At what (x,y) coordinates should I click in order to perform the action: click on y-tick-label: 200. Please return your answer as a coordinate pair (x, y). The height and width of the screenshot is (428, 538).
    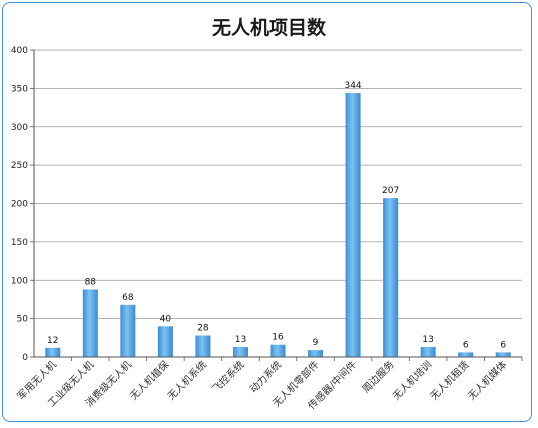
    Looking at the image, I should click on (19, 205).